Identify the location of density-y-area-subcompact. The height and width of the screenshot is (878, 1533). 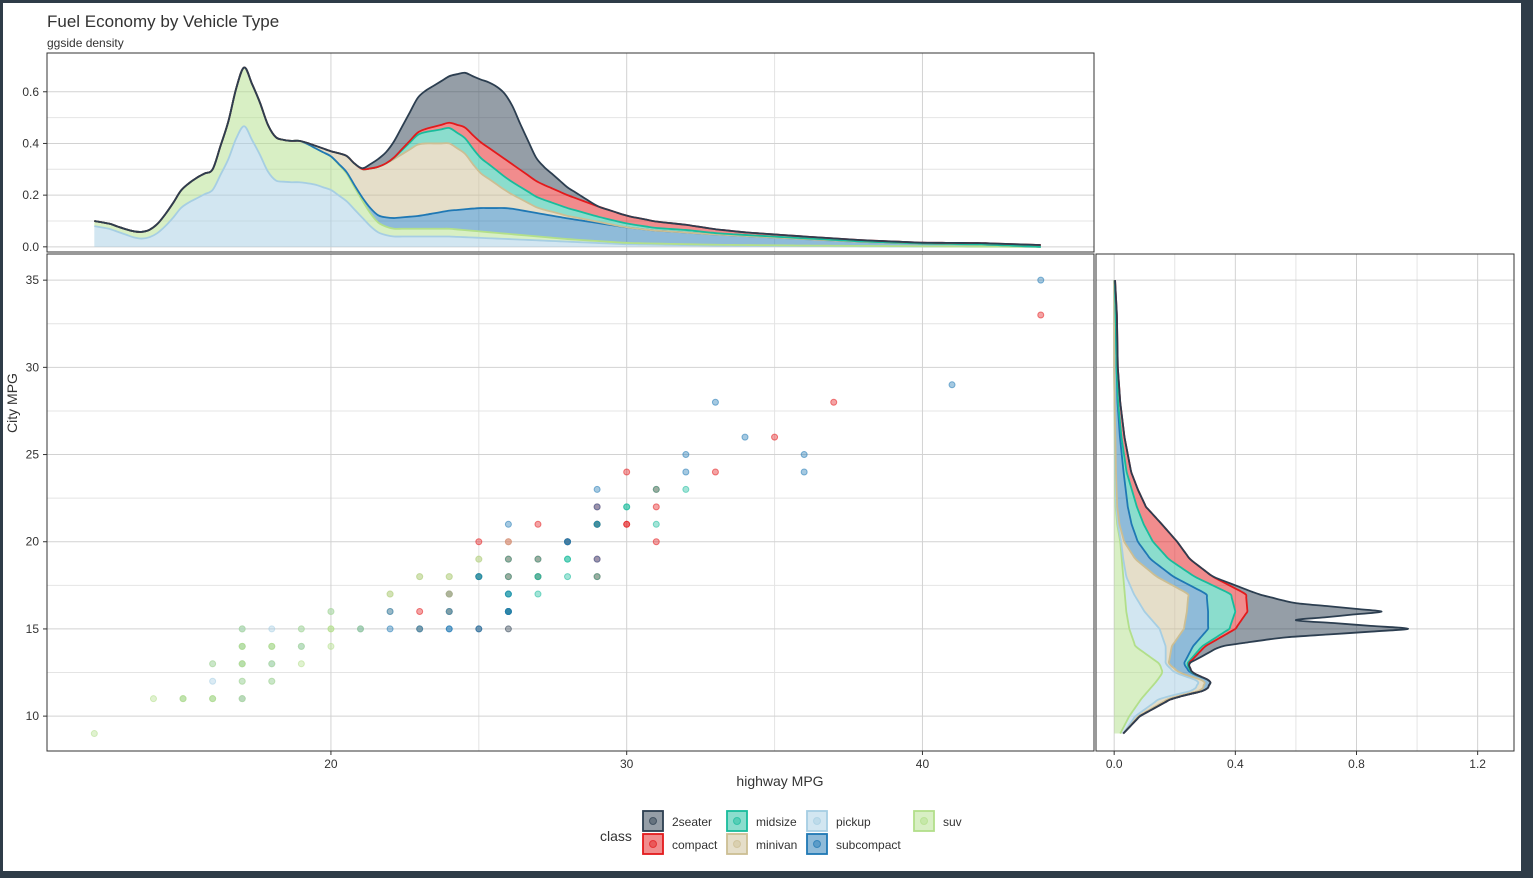
(1162, 507).